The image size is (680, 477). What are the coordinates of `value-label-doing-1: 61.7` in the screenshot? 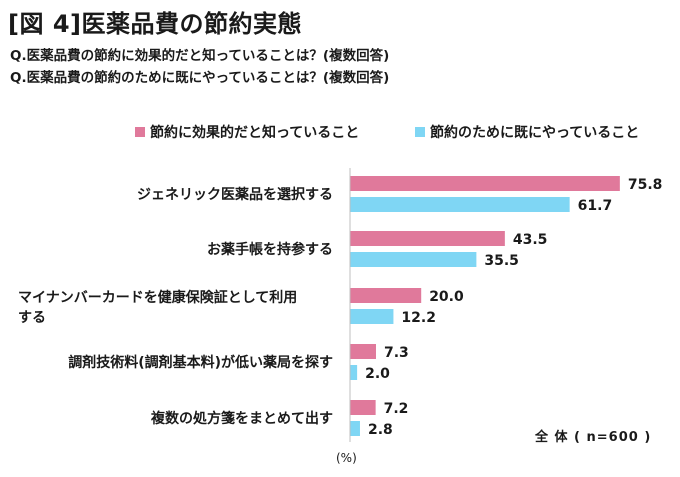 It's located at (595, 206).